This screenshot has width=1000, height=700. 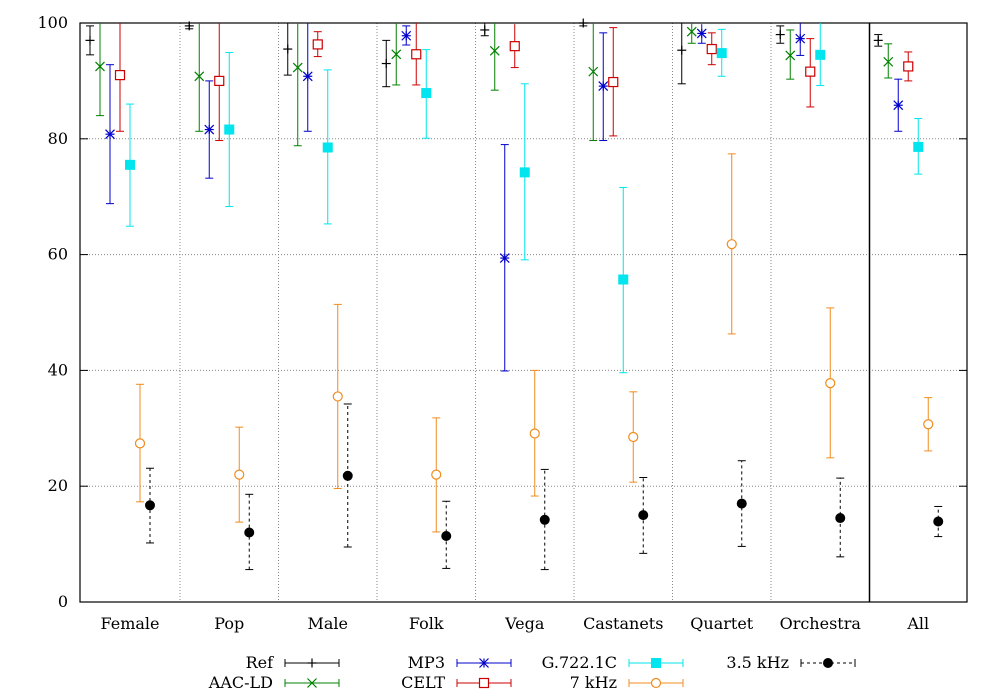 I want to click on x-tick-label: Folk, so click(x=426, y=623).